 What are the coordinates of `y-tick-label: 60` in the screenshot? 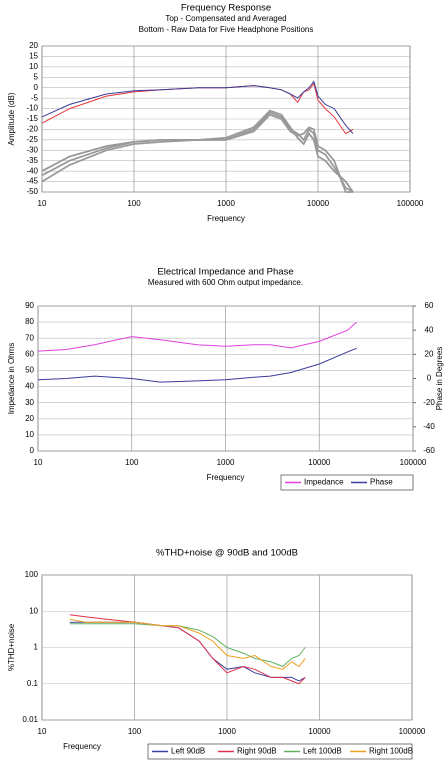 It's located at (29, 353).